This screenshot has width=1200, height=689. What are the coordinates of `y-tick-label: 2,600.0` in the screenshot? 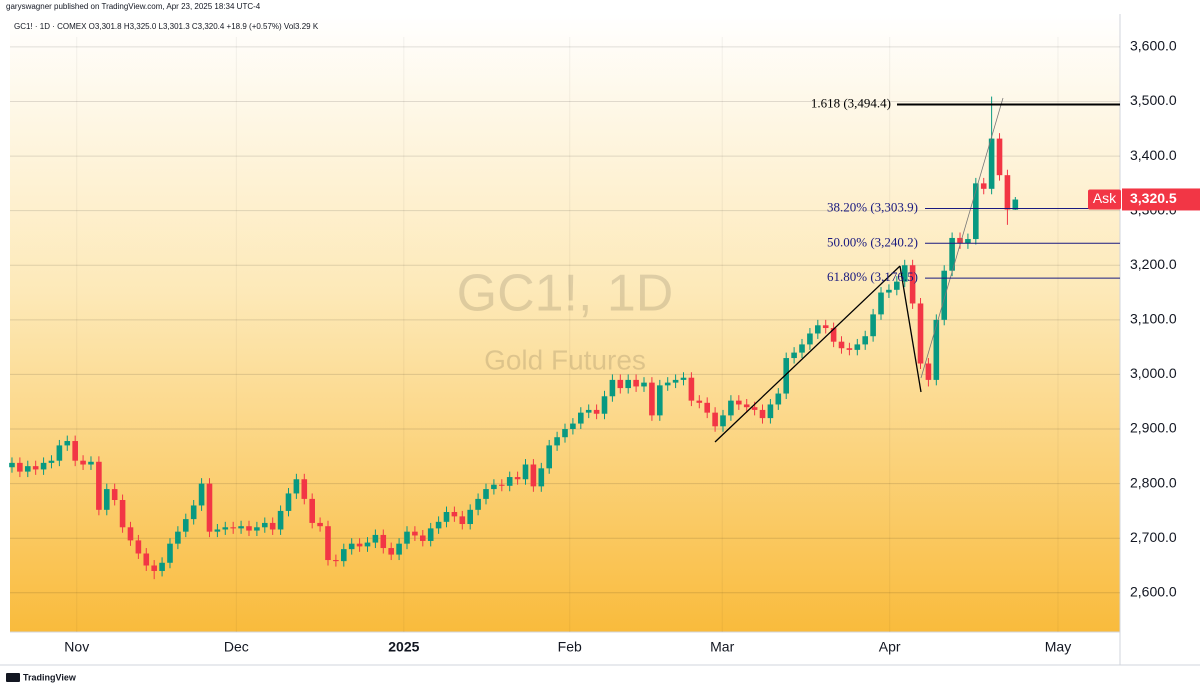 It's located at (1153, 592).